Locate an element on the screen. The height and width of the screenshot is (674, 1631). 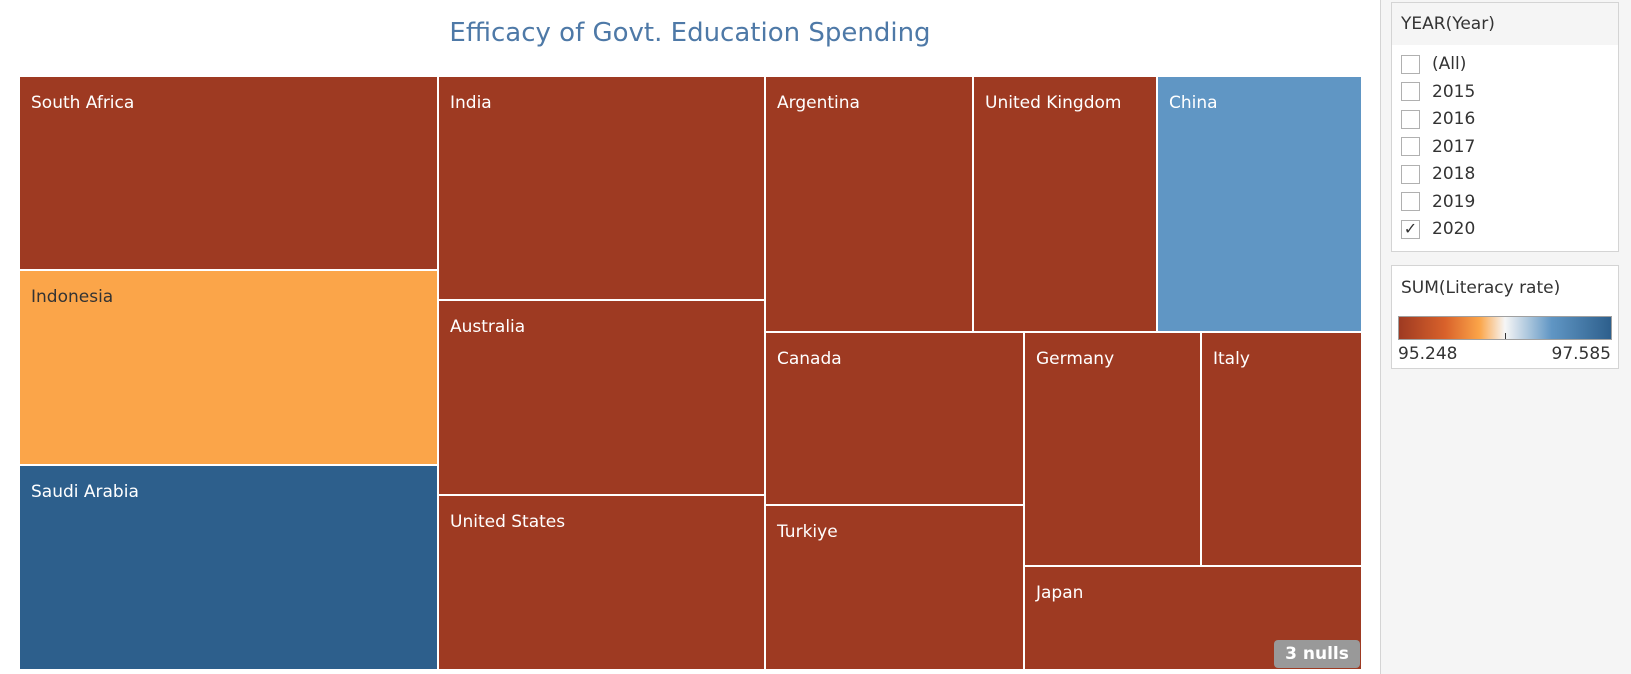
treemap-tile-label: South Africa is located at coordinates (83, 103).